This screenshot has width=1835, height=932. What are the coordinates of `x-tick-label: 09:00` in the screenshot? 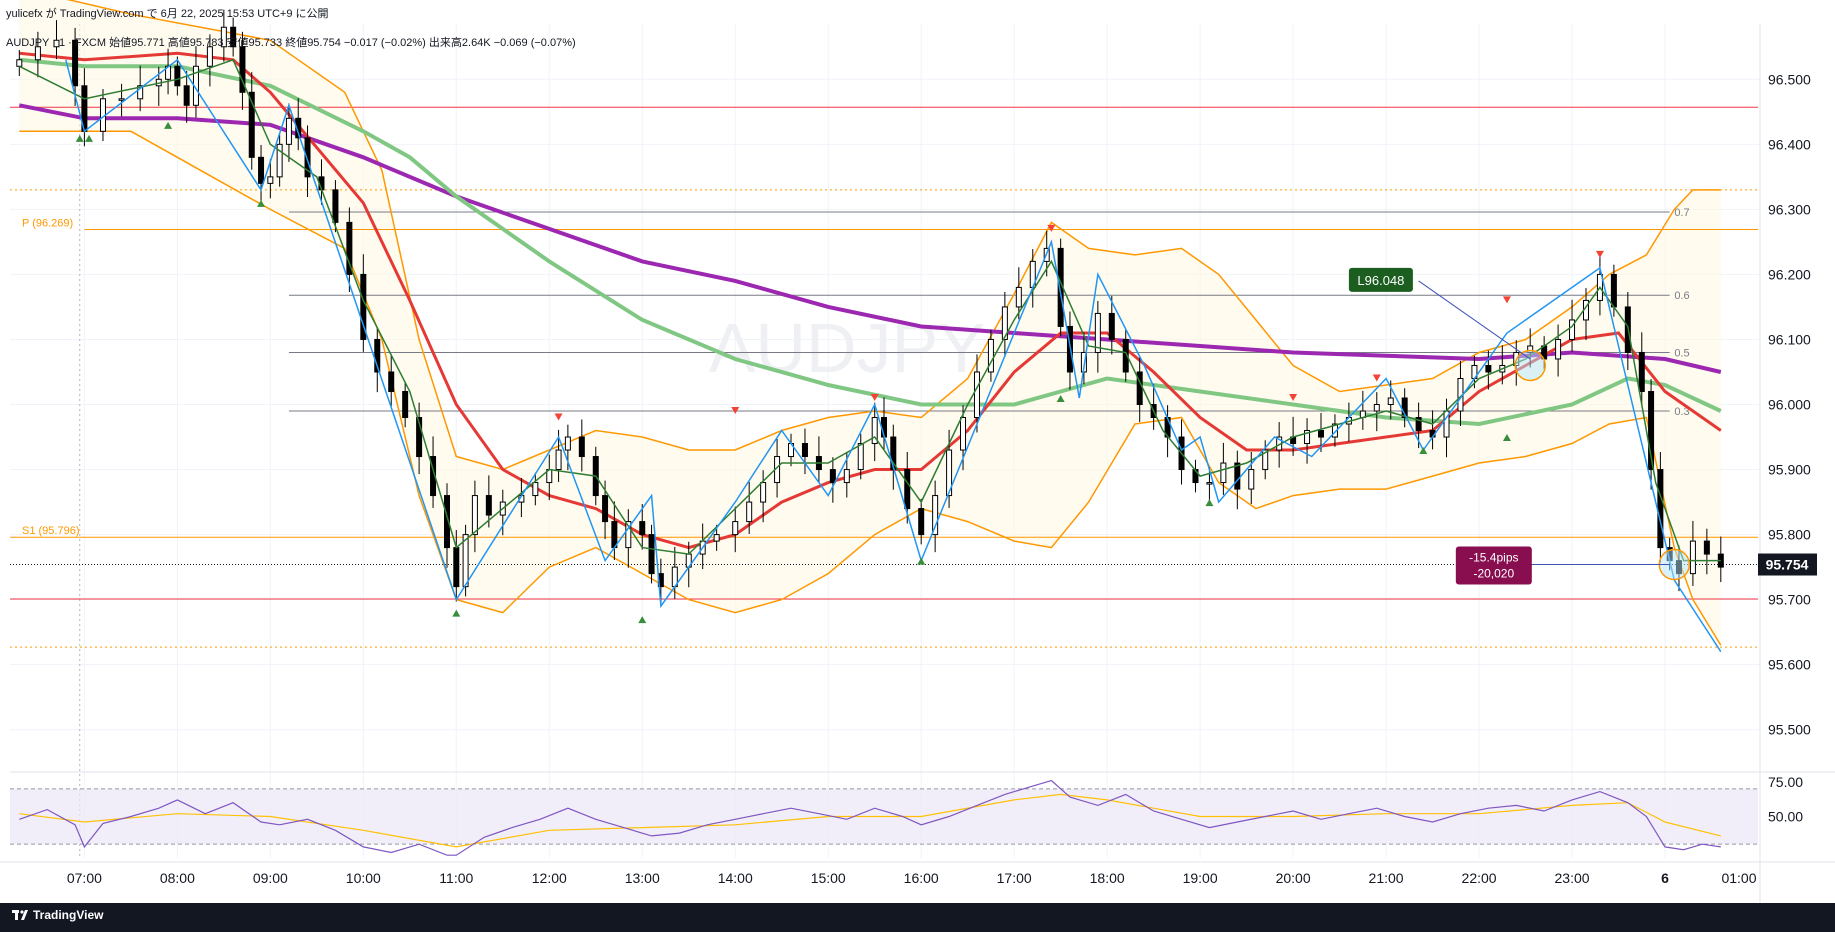 It's located at (270, 878).